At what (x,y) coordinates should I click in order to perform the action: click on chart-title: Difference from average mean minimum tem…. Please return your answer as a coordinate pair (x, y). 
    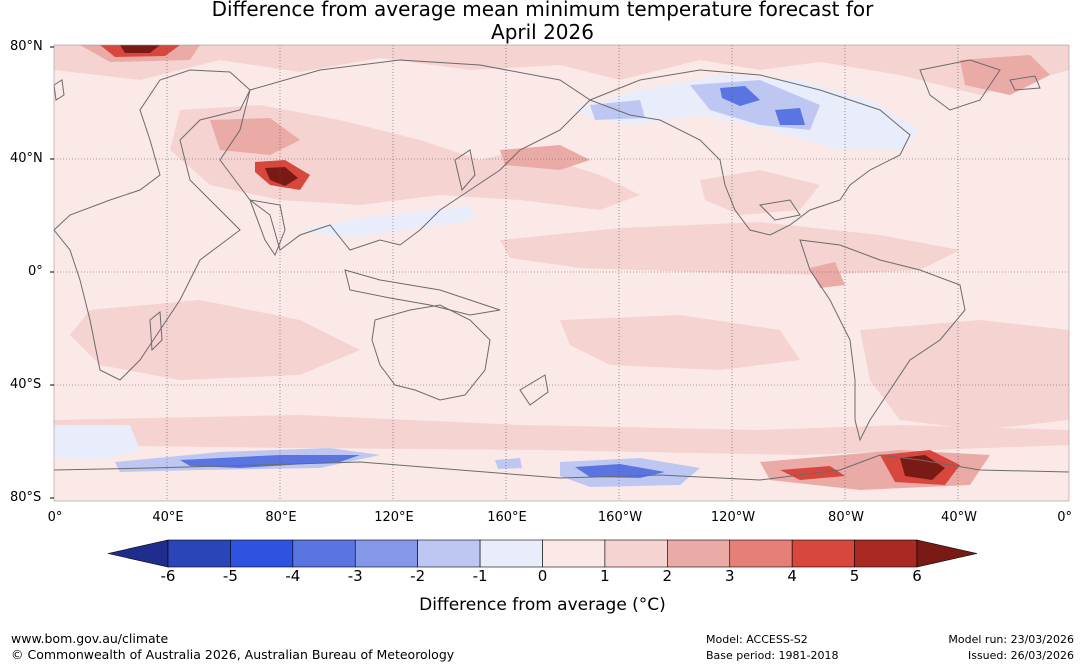
    Looking at the image, I should click on (542, 22).